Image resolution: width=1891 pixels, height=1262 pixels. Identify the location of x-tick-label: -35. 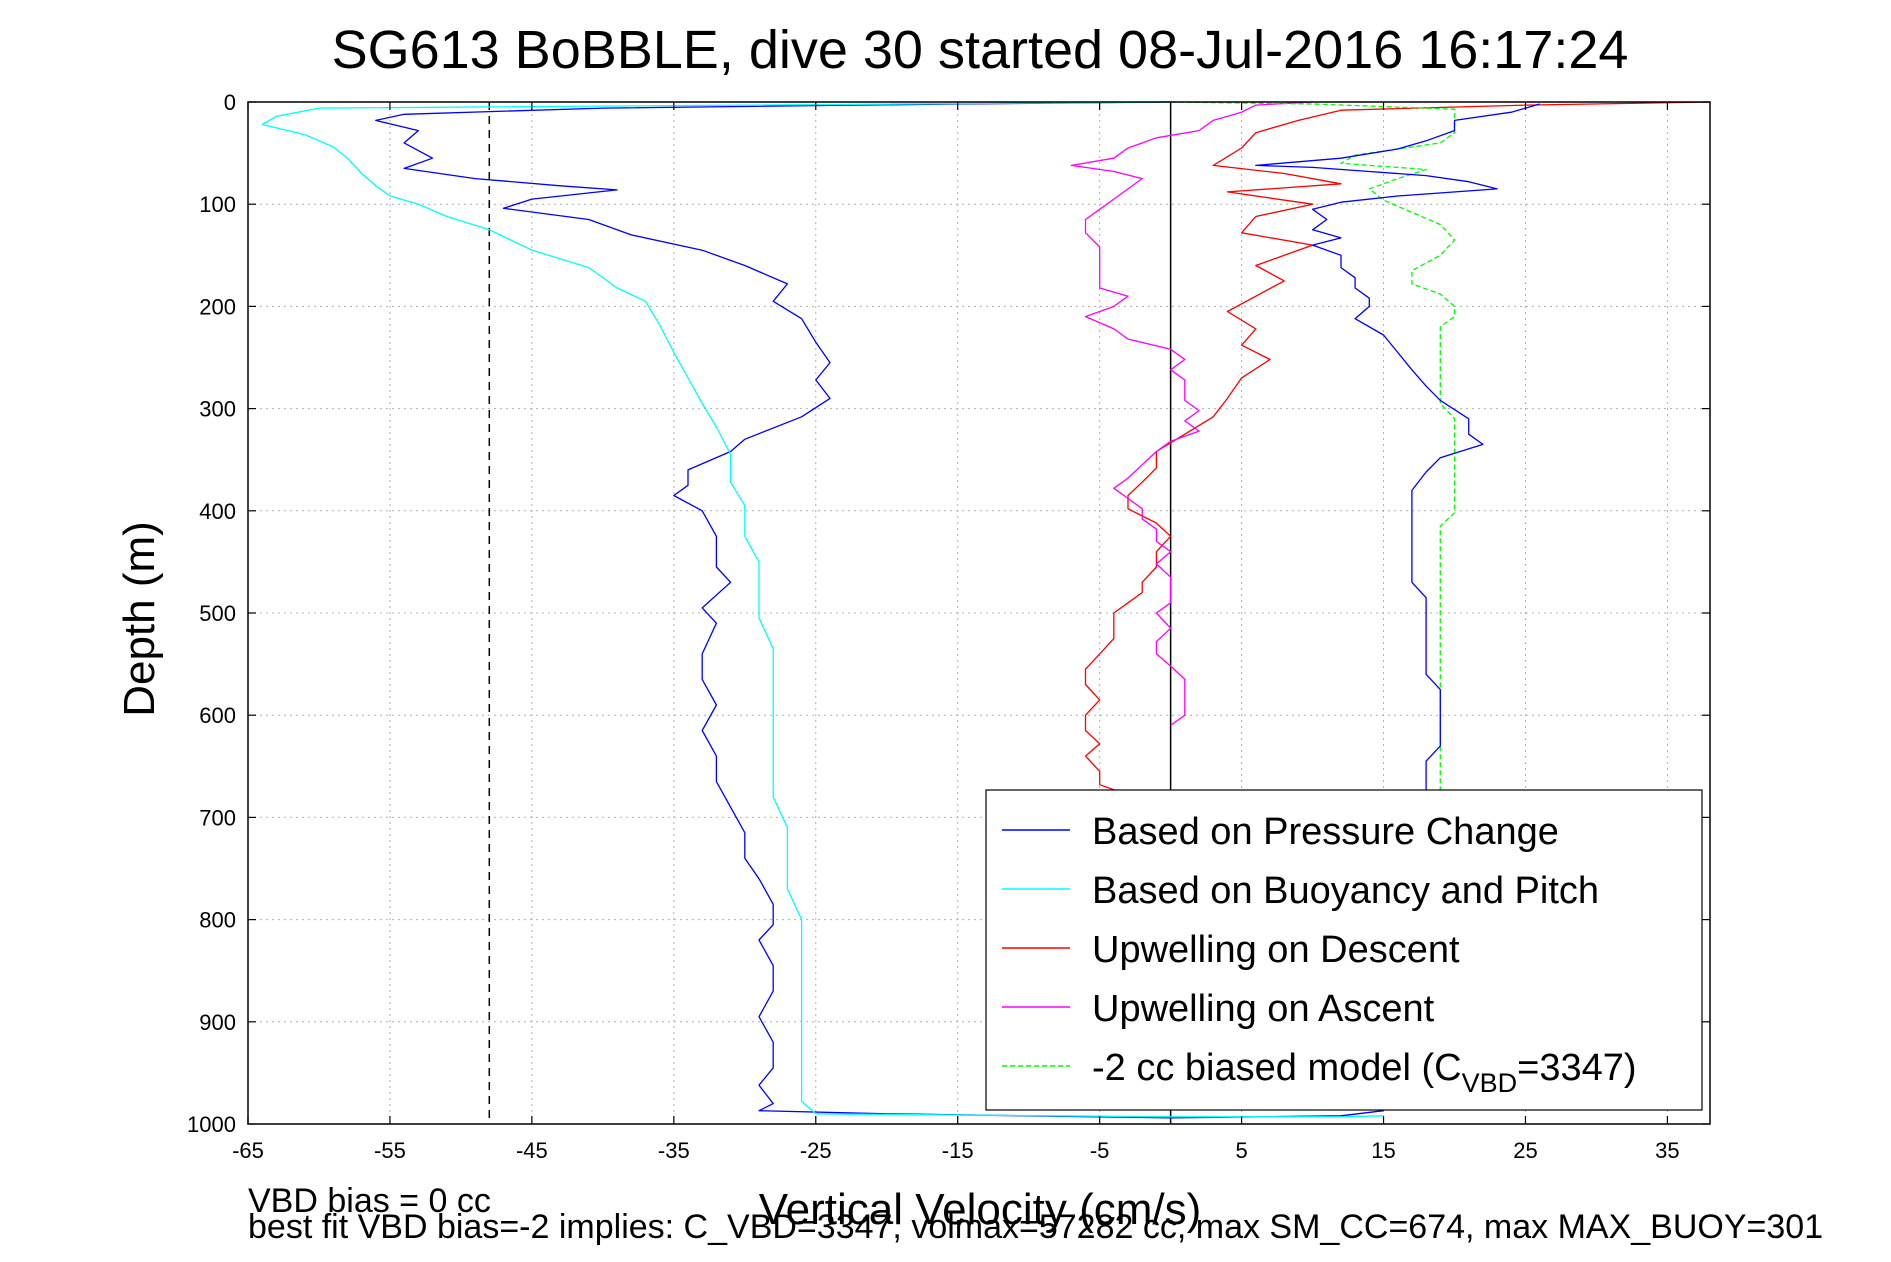
(674, 1150).